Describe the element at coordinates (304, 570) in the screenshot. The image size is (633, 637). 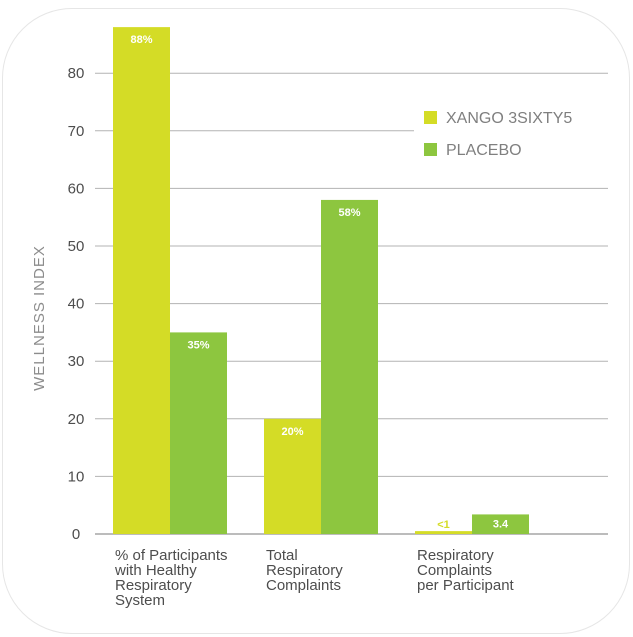
I see `category-label: Total Respiratory Complaints` at that location.